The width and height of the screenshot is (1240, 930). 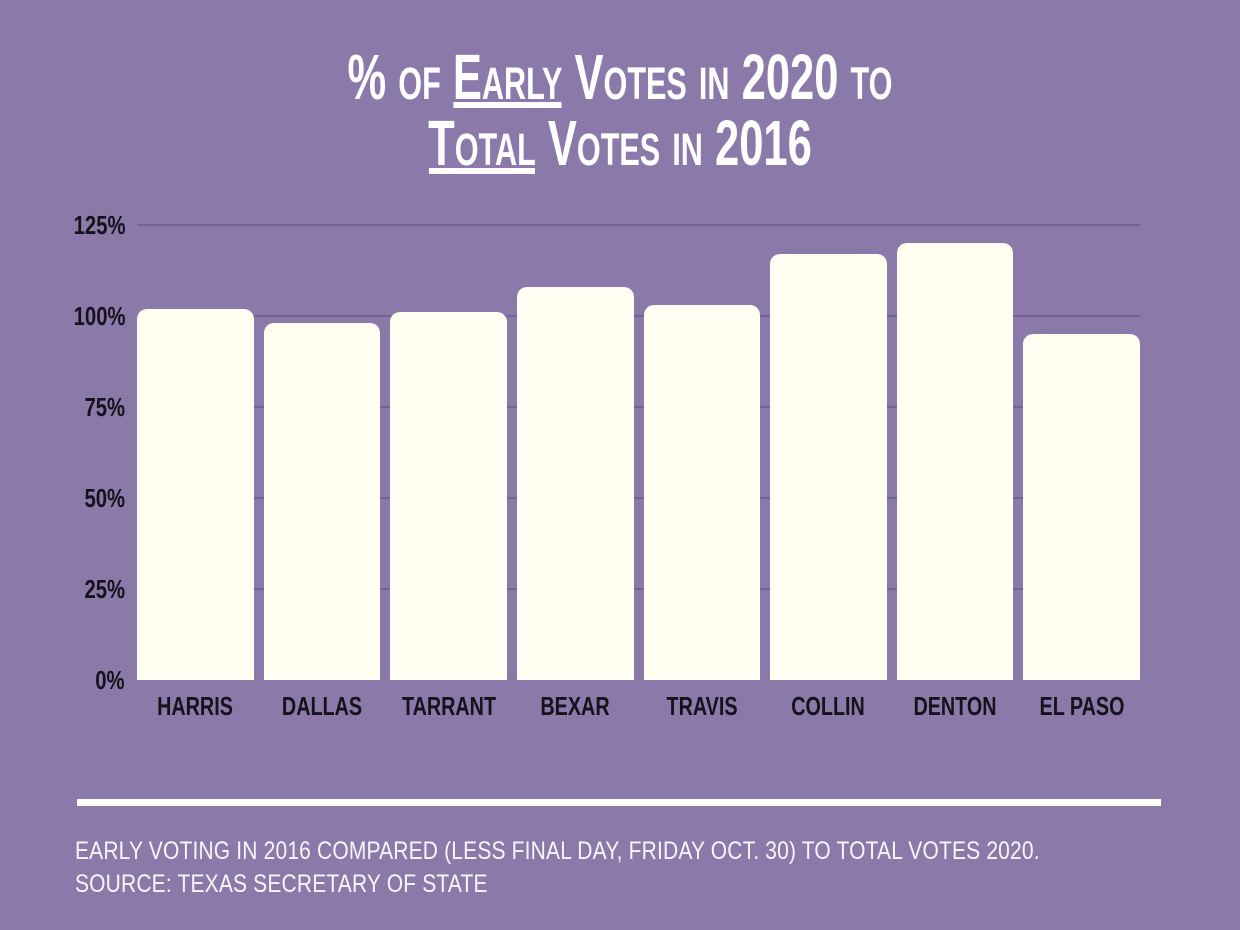 I want to click on bar-el-paso, so click(x=1081, y=507).